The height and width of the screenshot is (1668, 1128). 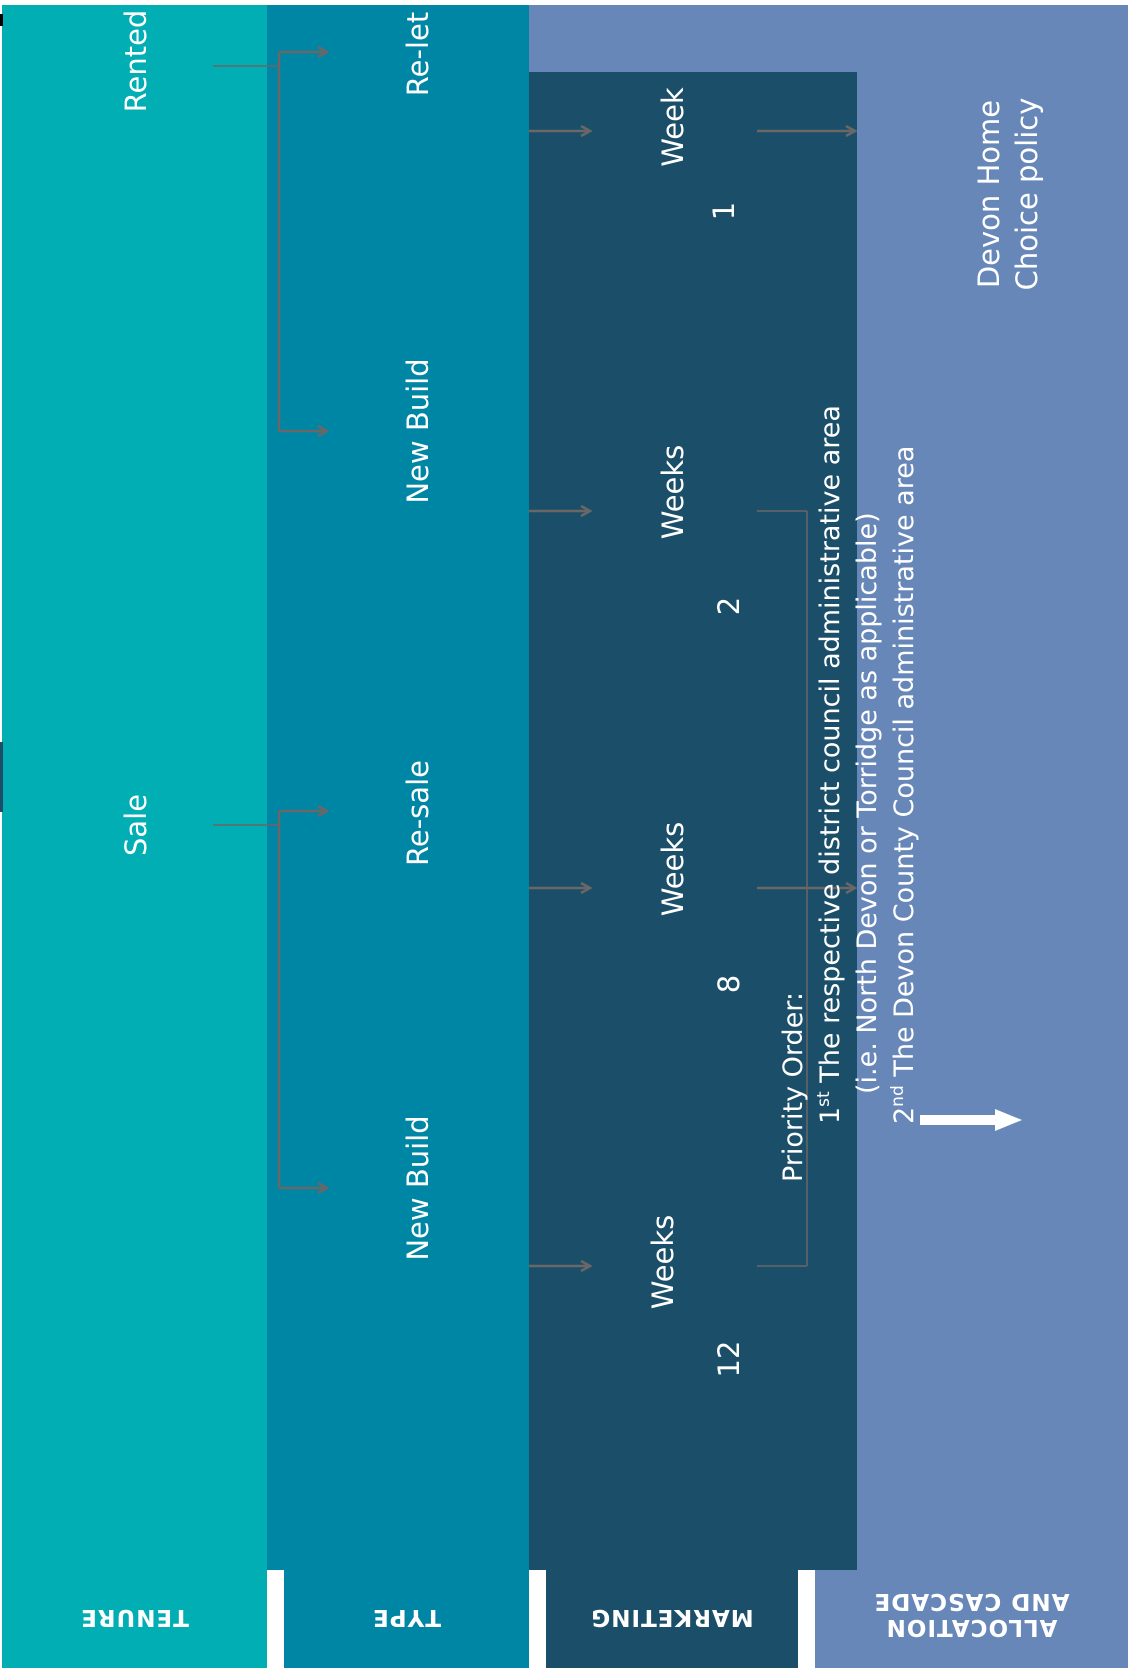 What do you see at coordinates (898, 1096) in the screenshot?
I see `priority-second-sup: nd` at bounding box center [898, 1096].